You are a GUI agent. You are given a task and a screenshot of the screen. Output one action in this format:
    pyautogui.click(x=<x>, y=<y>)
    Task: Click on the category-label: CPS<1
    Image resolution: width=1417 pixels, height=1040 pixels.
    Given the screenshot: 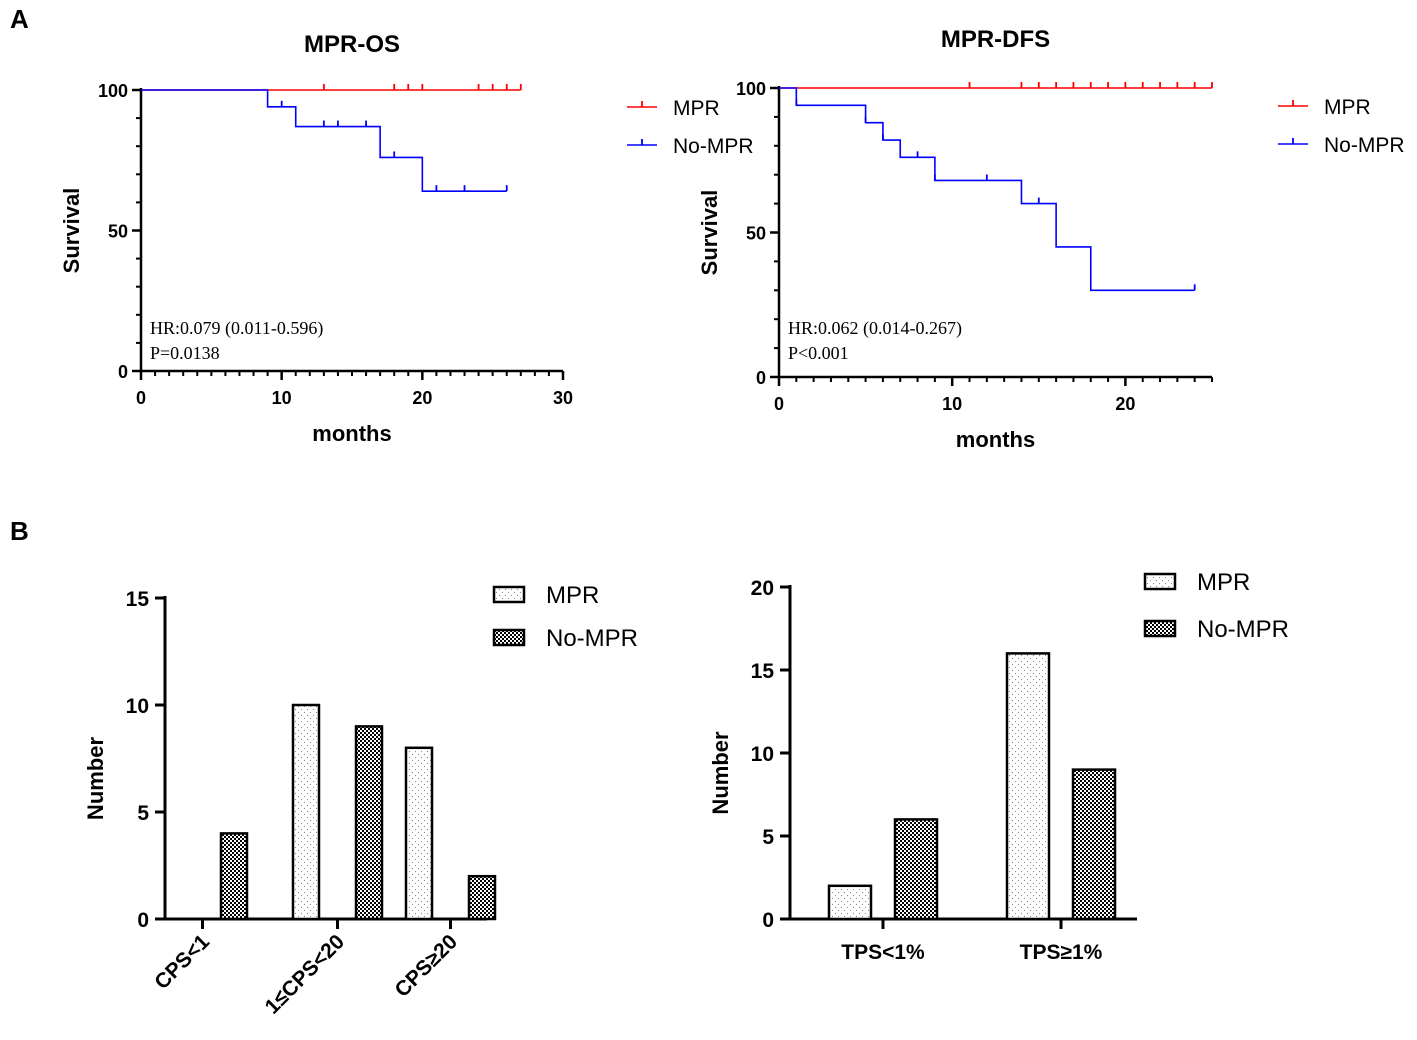 What is the action you would take?
    pyautogui.click(x=182, y=962)
    